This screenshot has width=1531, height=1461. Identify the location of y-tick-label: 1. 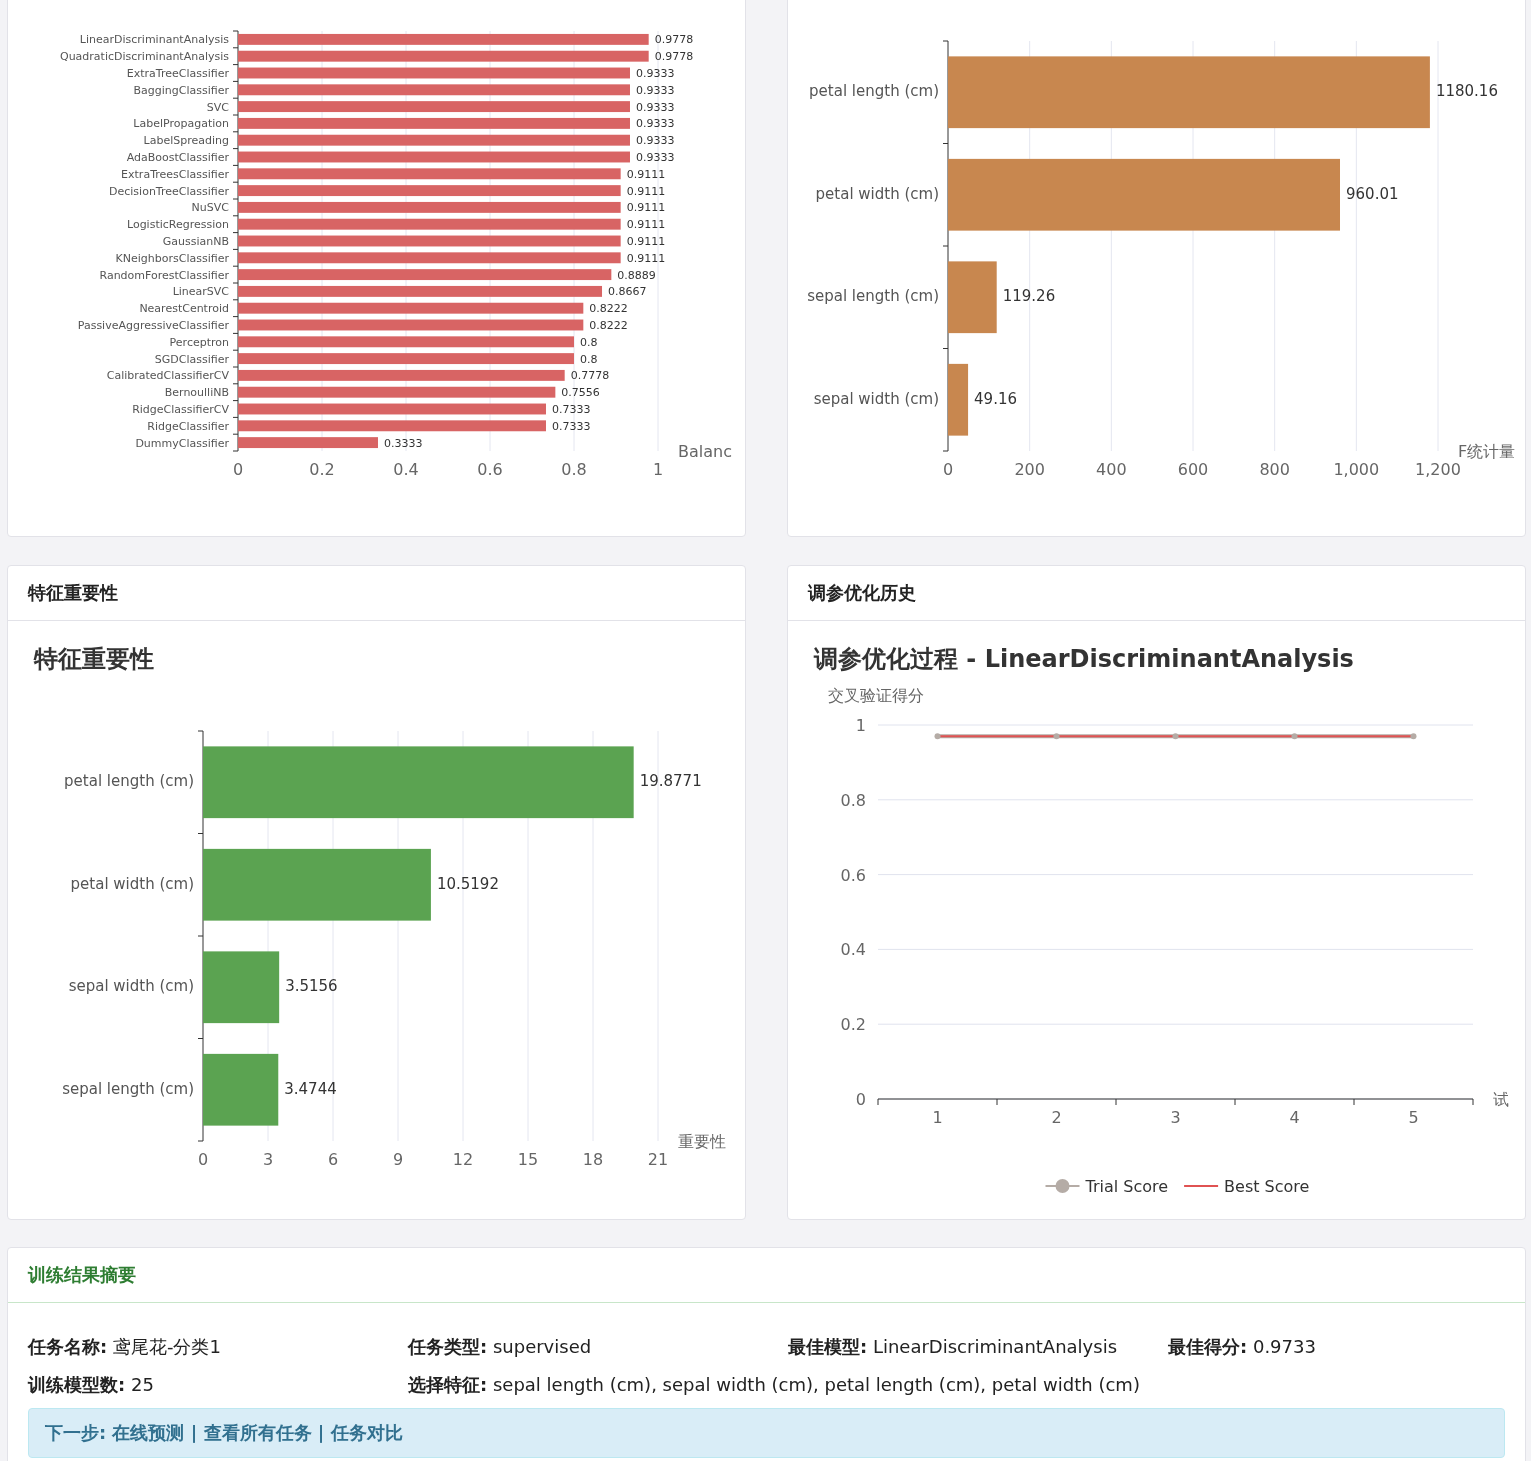
(860, 725).